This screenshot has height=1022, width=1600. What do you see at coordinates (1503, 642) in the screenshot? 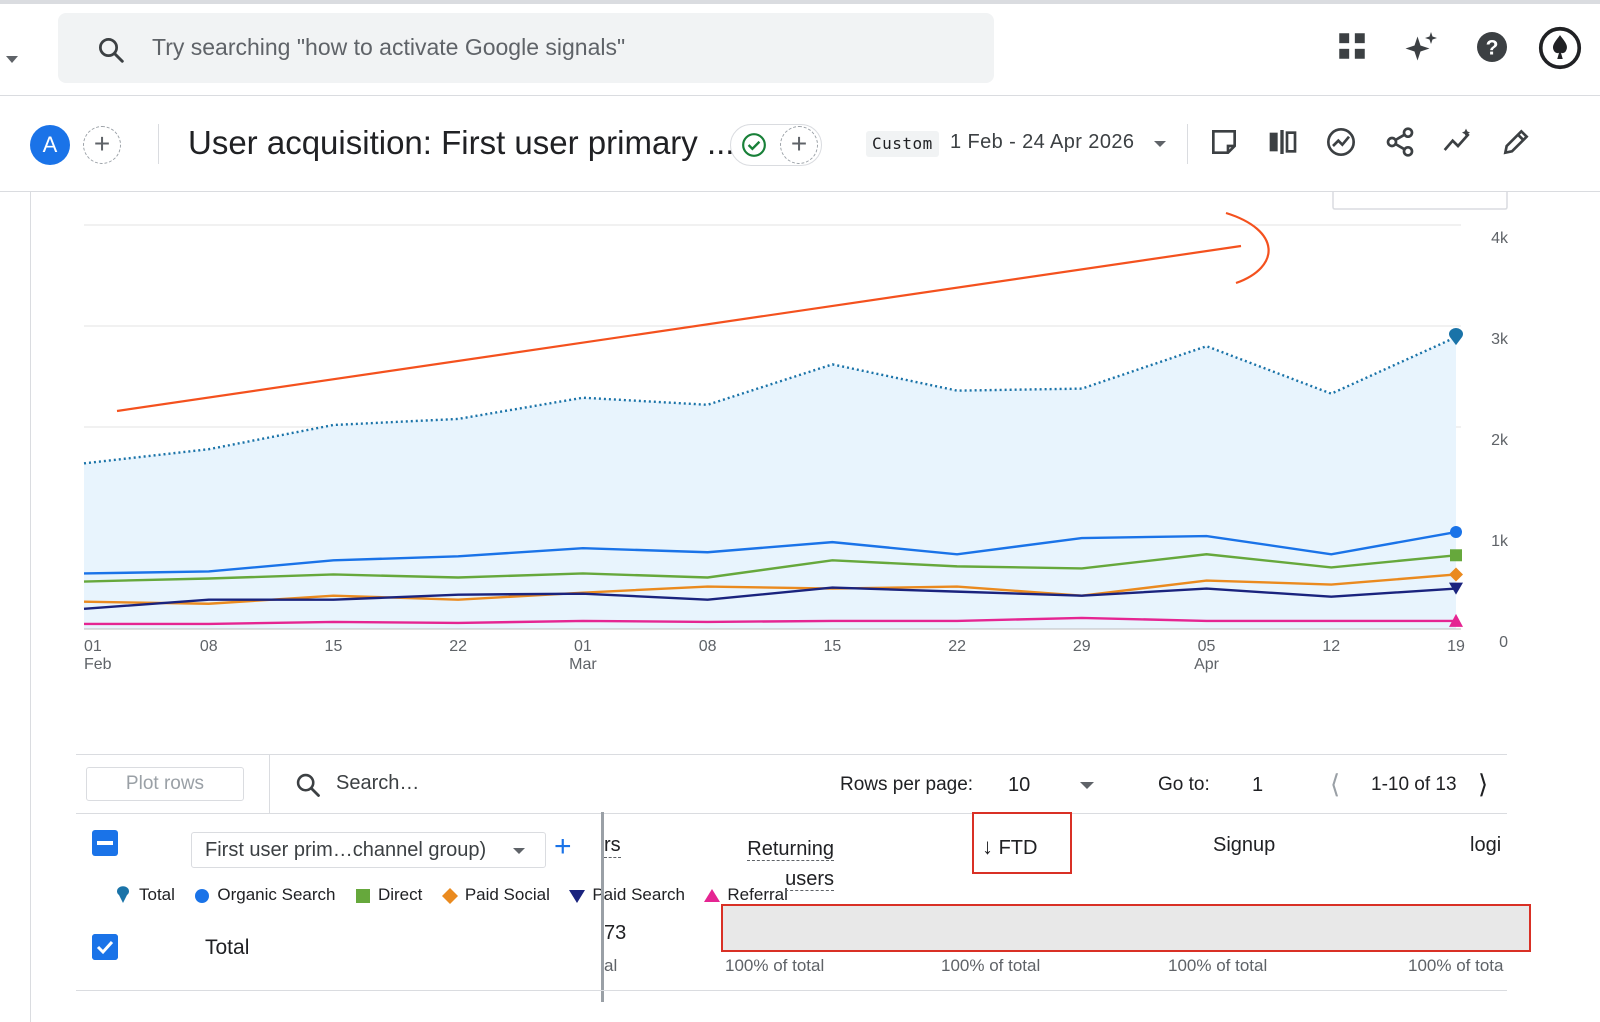
I see `y-tick-label: 0` at bounding box center [1503, 642].